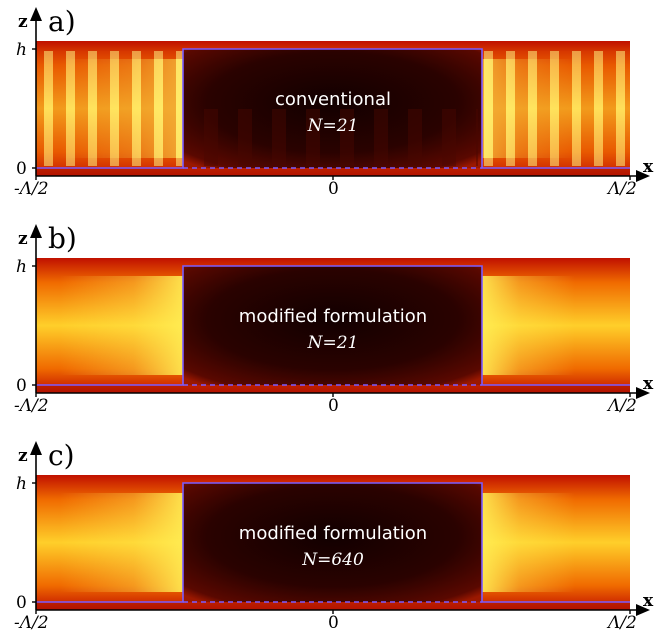 Image resolution: width=670 pixels, height=639 pixels. I want to click on ridge-oscillation, so click(332, 137).